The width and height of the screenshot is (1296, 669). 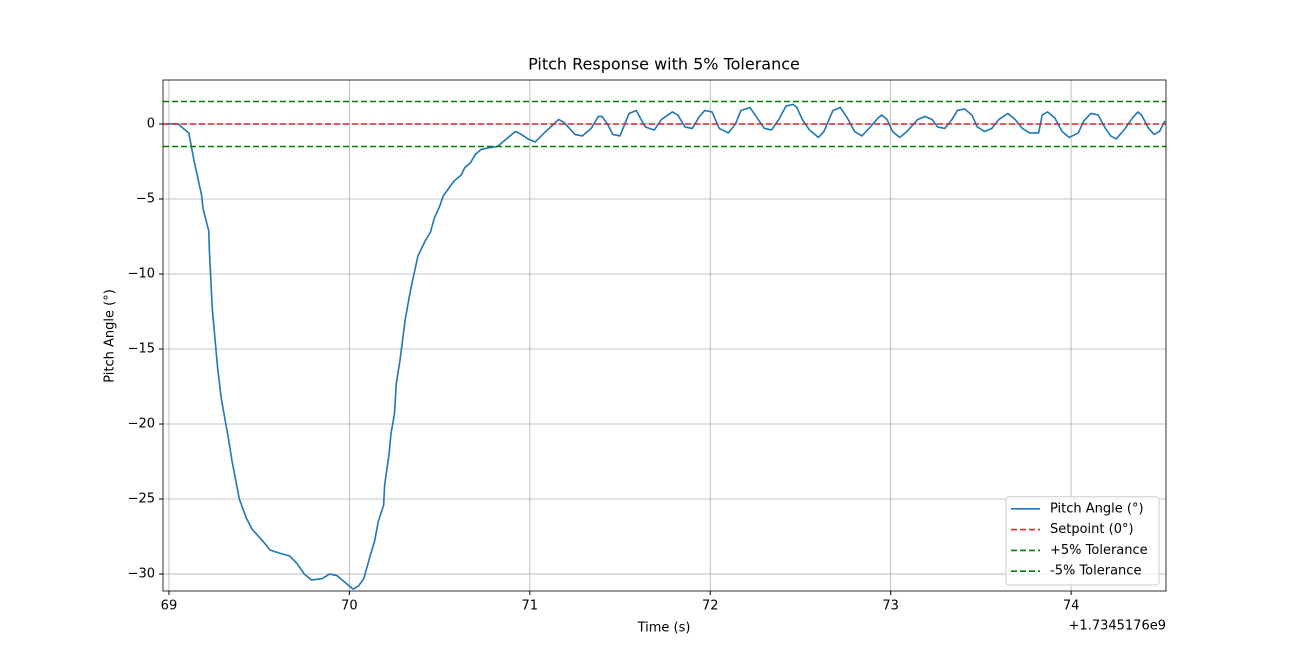 What do you see at coordinates (349, 606) in the screenshot?
I see `x-tick-label: 70` at bounding box center [349, 606].